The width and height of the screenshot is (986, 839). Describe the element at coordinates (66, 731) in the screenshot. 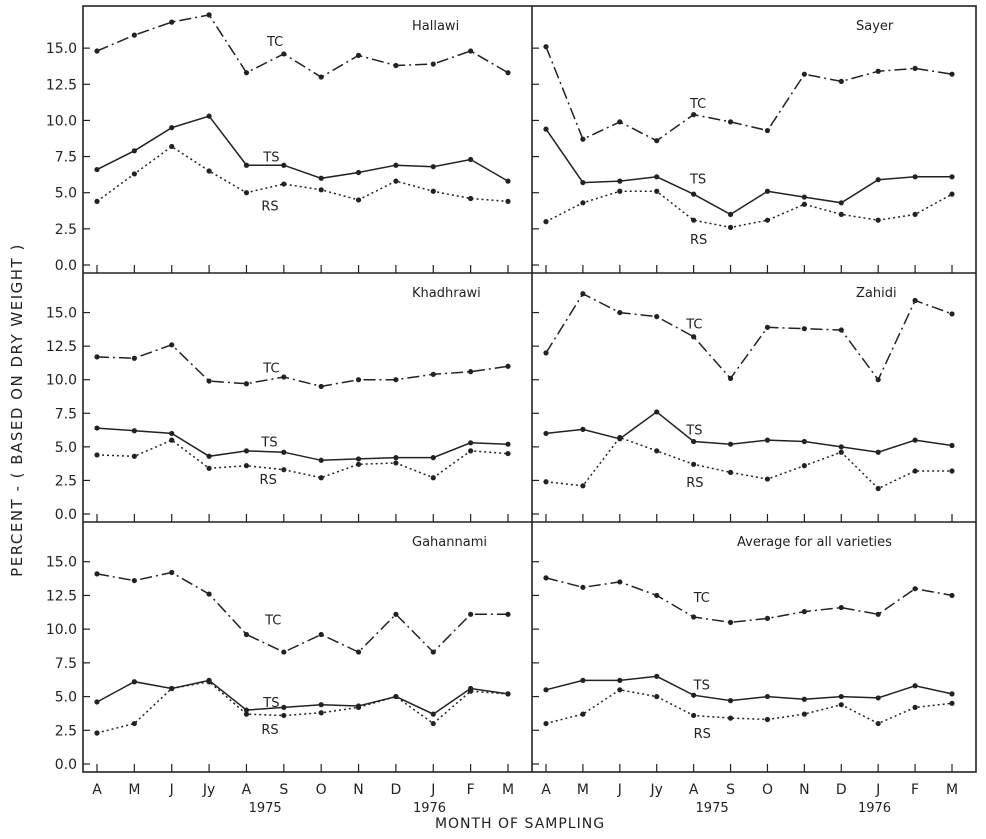

I see `y-tick-label: 2.5` at that location.